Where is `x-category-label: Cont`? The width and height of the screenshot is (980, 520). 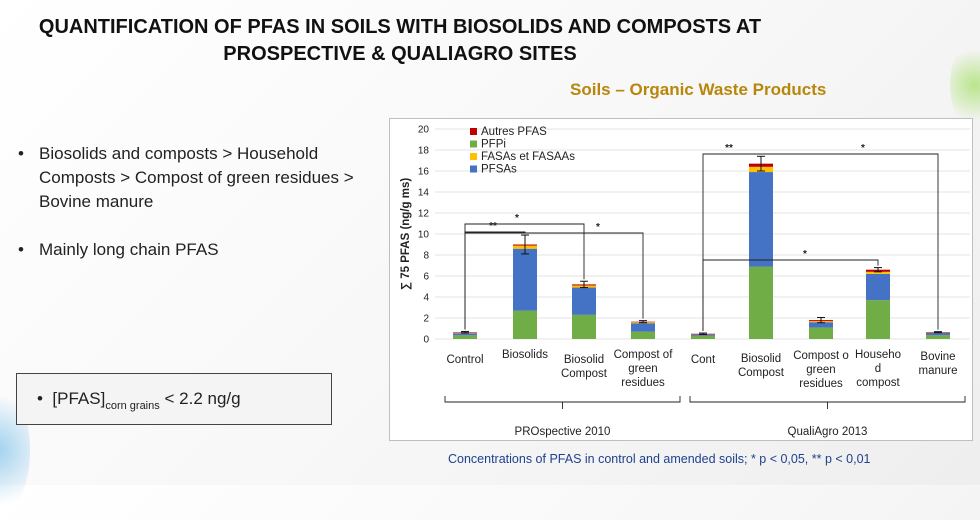 x-category-label: Cont is located at coordinates (703, 360).